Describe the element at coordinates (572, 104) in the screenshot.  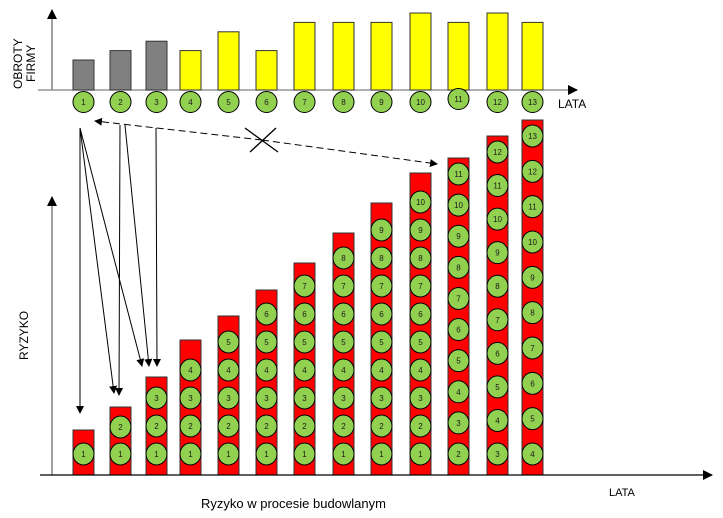
I see `revenue-x-label: LATA` at that location.